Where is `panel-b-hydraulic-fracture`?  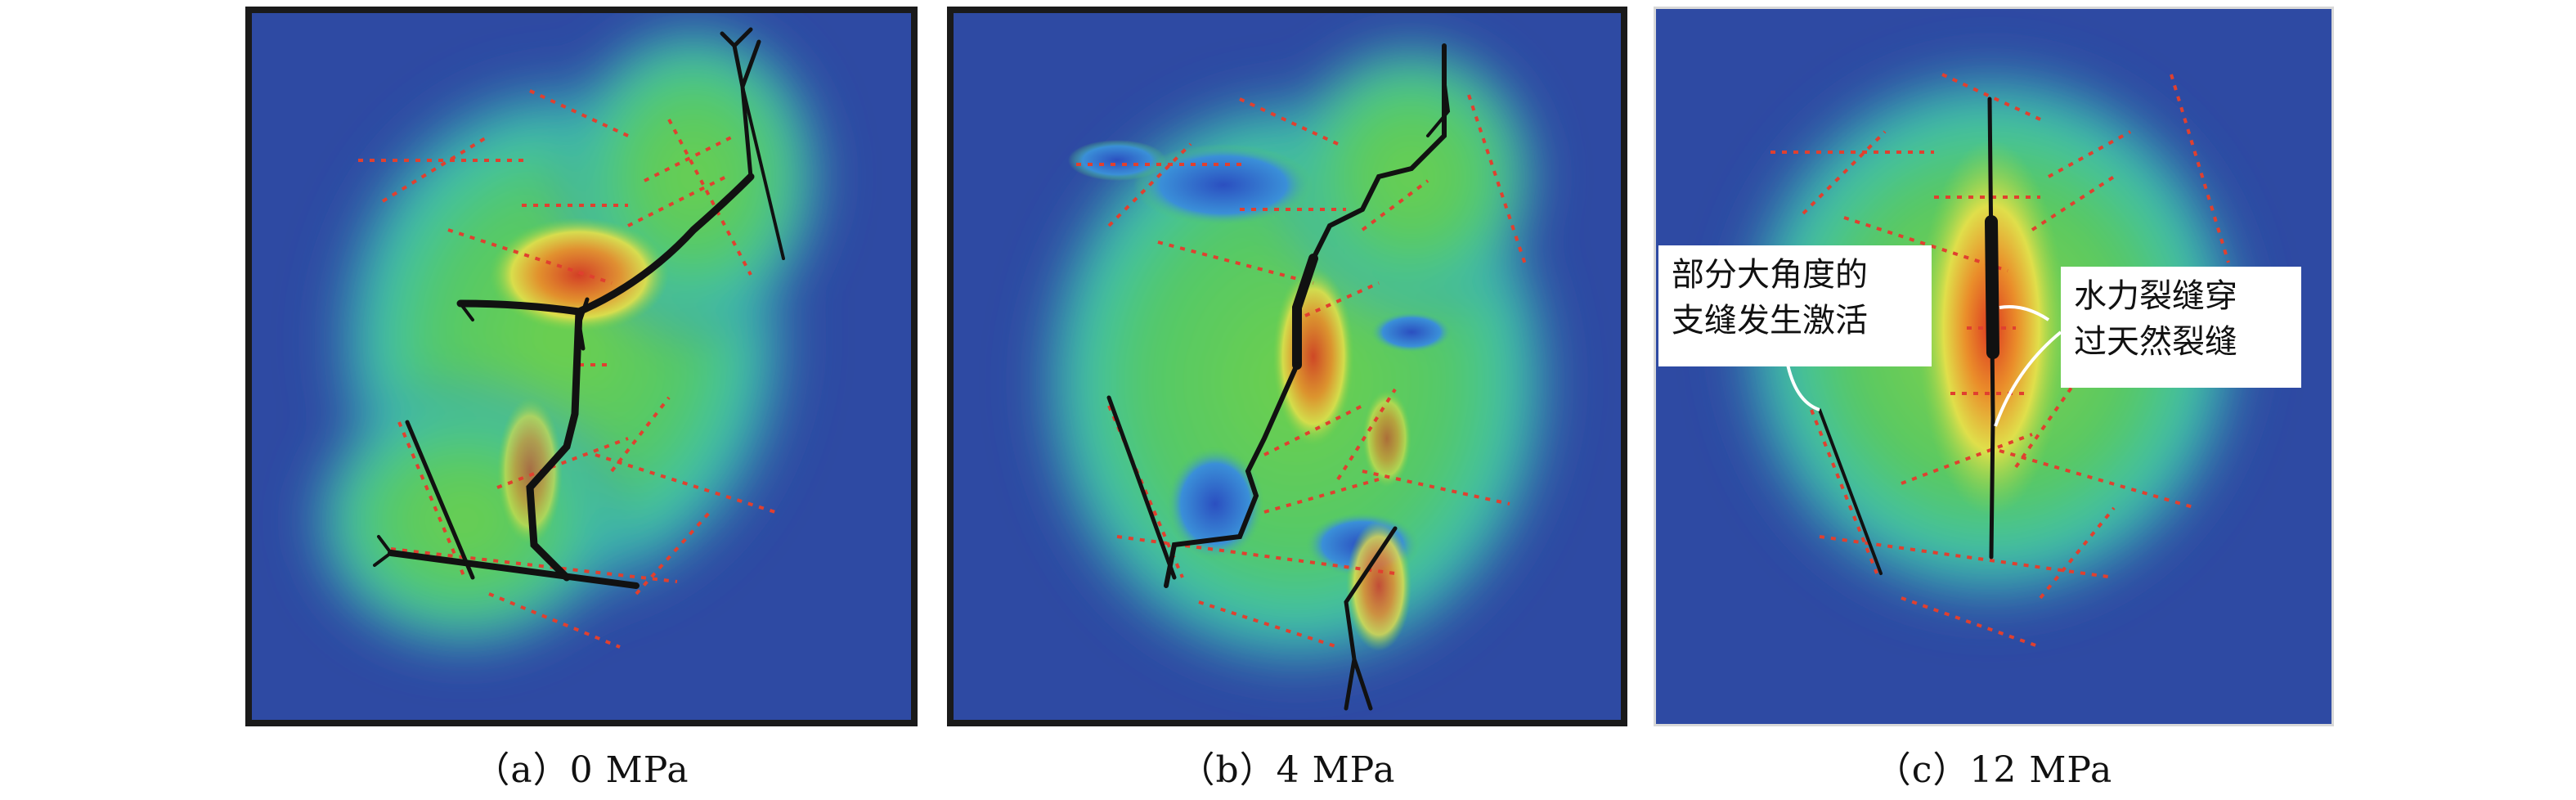 panel-b-hydraulic-fracture is located at coordinates (1278, 377).